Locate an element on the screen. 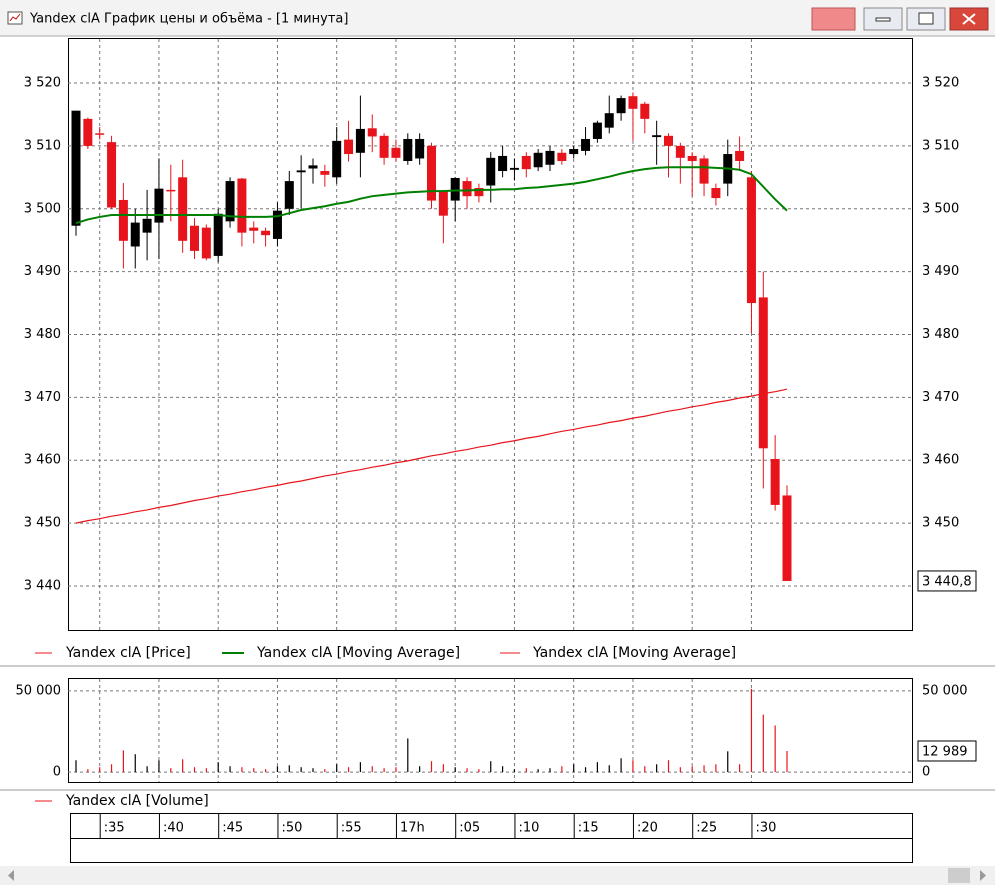 The height and width of the screenshot is (885, 995). time-label: :40 is located at coordinates (173, 828).